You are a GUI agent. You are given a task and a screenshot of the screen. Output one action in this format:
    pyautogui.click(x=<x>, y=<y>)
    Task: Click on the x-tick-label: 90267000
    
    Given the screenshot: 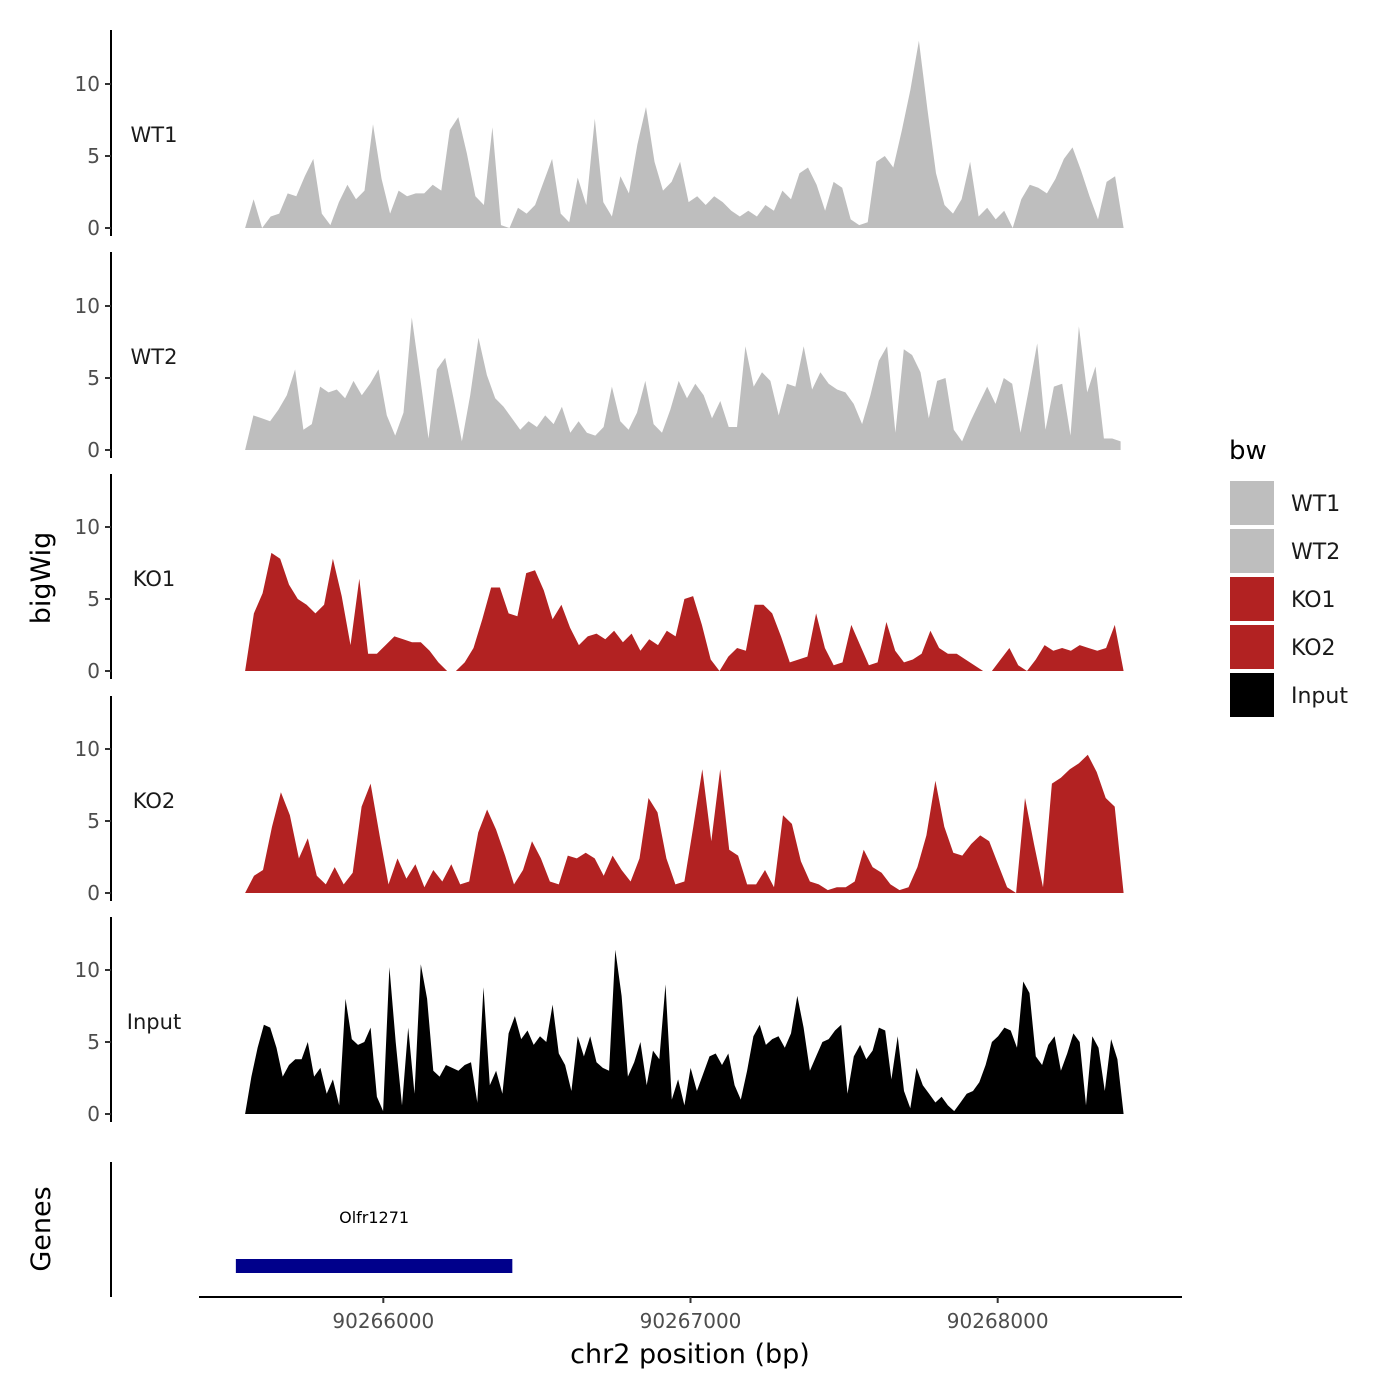 What is the action you would take?
    pyautogui.click(x=691, y=1321)
    